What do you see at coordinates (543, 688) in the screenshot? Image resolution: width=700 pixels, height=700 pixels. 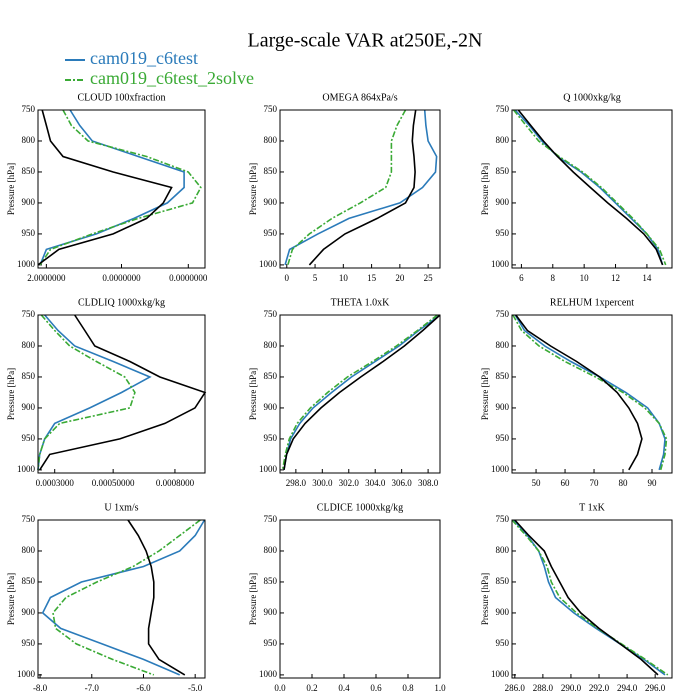 I see `x-tick-label: 288.0` at bounding box center [543, 688].